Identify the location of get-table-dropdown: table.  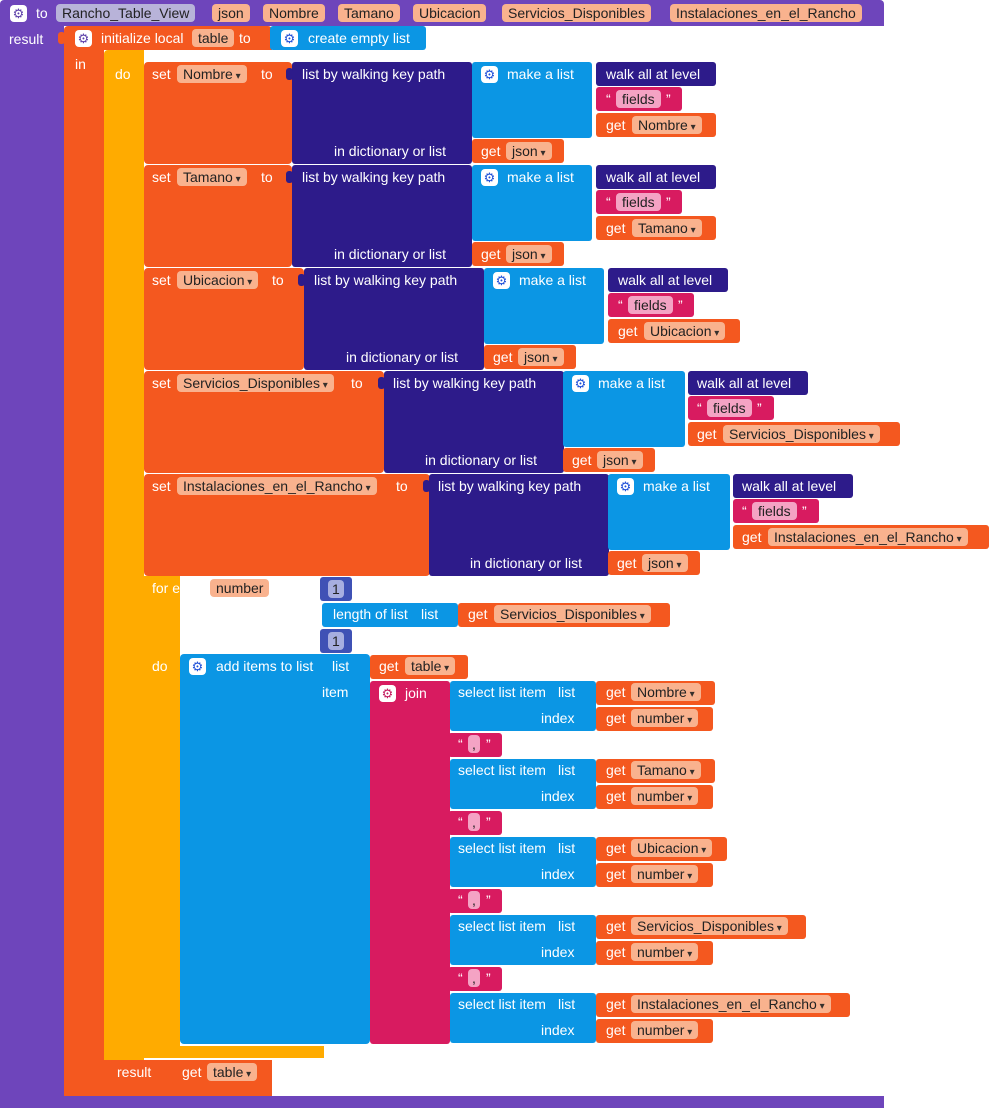
(430, 666).